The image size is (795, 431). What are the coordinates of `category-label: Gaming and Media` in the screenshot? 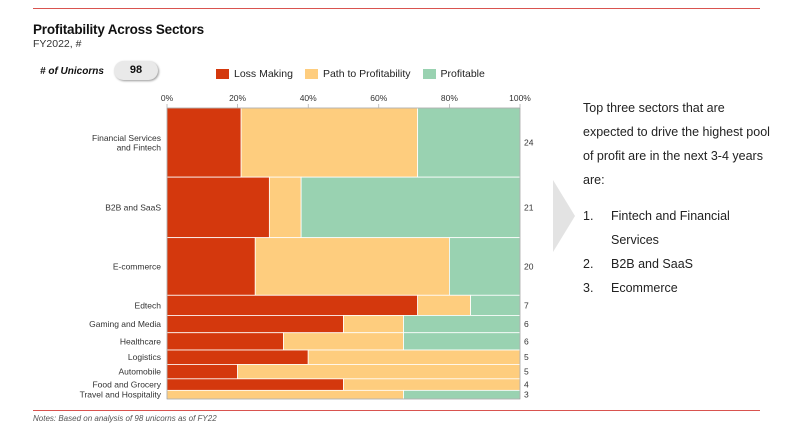 It's located at (125, 324).